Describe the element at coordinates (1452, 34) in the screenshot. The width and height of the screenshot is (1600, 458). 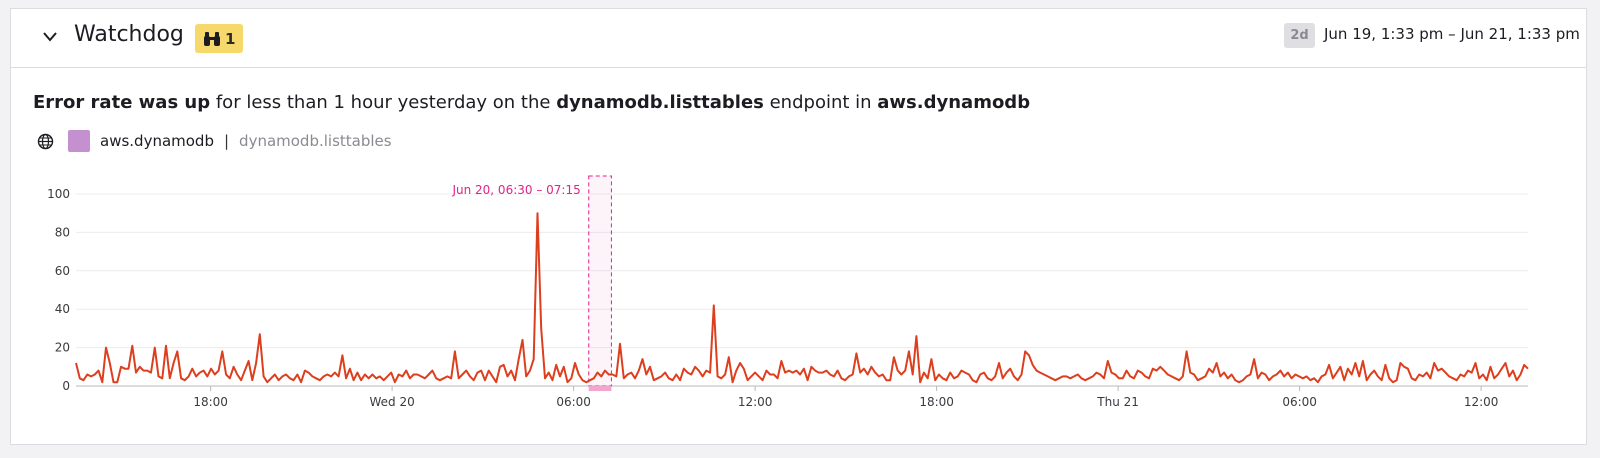
I see `time-range-text: Jun 19, 1:33 pm – Jun 21, 1:33 pm` at that location.